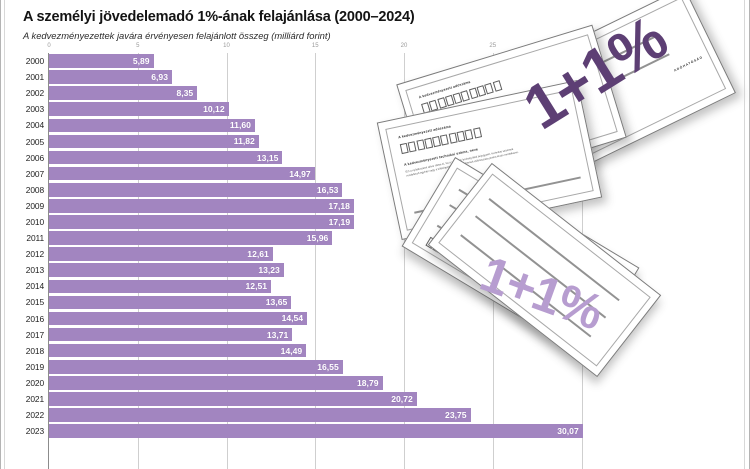  What do you see at coordinates (226, 46) in the screenshot?
I see `x-axis-tick-label: 10` at bounding box center [226, 46].